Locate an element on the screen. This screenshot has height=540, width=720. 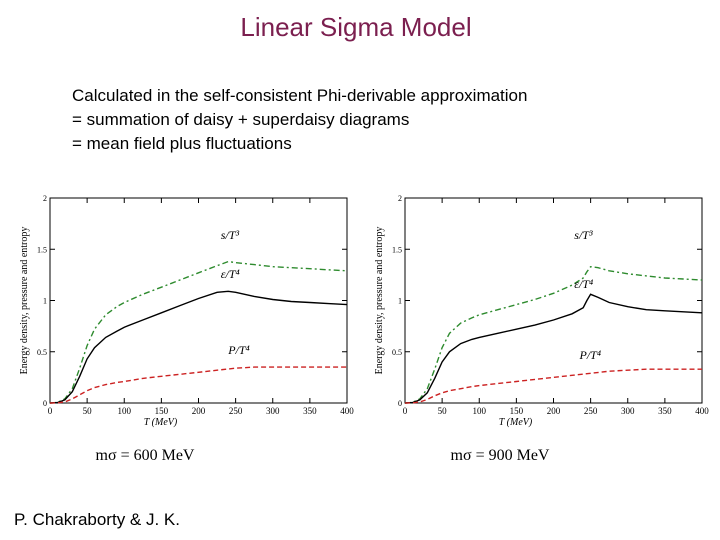
slide-title: Linear Sigma Model is located at coordinates (356, 27).